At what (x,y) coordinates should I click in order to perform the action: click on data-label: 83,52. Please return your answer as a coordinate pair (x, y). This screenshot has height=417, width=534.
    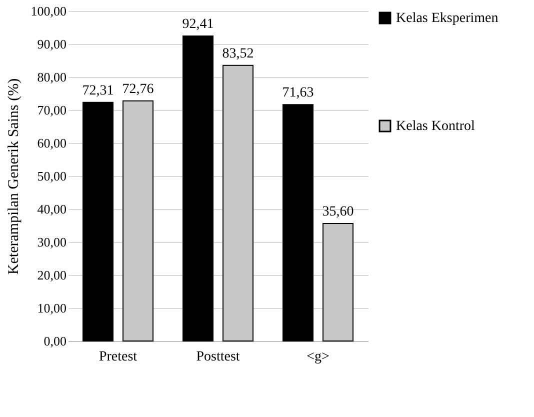
    Looking at the image, I should click on (238, 54).